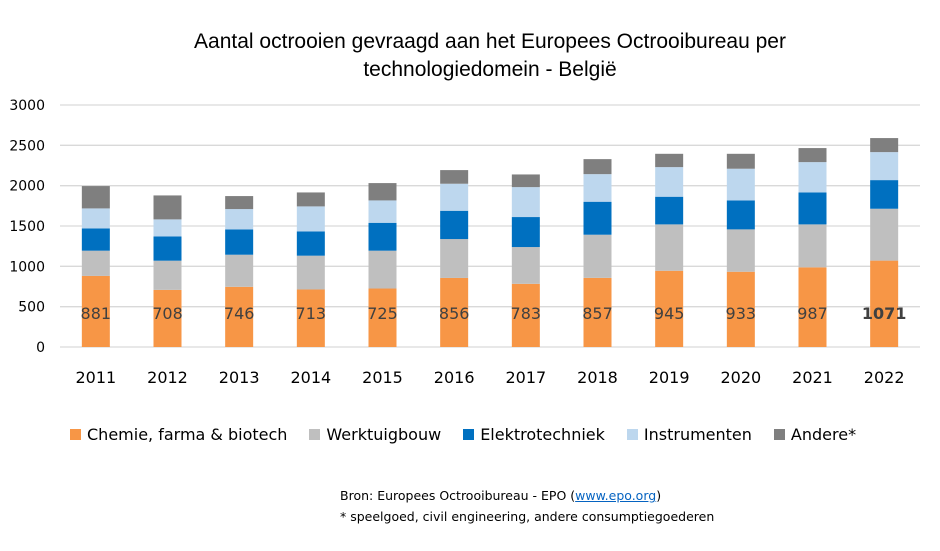 Image resolution: width=940 pixels, height=551 pixels. Describe the element at coordinates (310, 219) in the screenshot. I see `bar-segment-instrumenten-2014` at that location.